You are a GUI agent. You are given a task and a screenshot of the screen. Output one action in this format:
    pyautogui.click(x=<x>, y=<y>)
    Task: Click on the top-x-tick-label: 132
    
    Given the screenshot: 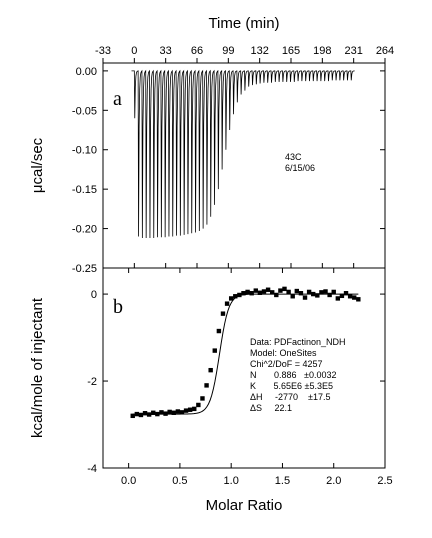 What is the action you would take?
    pyautogui.click(x=259, y=51)
    